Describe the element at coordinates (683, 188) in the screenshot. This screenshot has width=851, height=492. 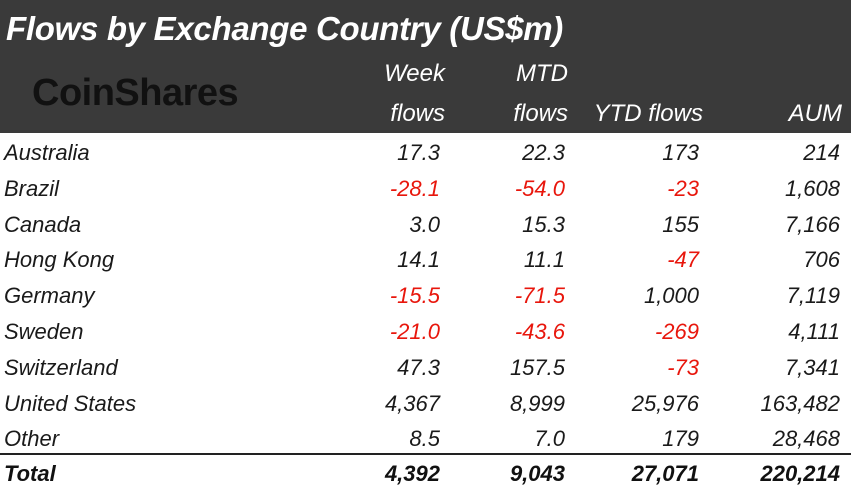
I see `ytd-flows: -23` at that location.